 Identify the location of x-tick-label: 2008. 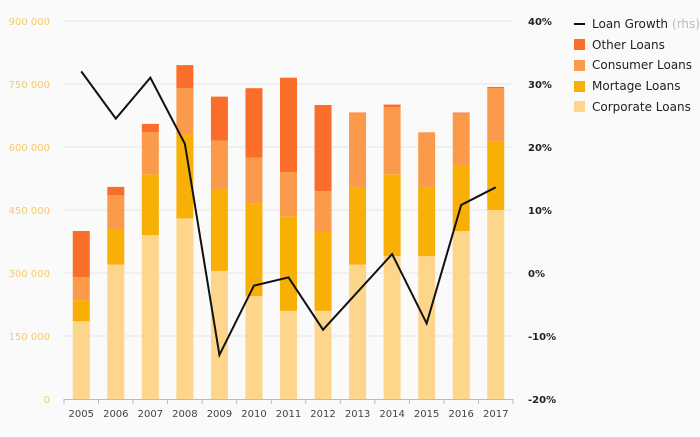
(184, 414).